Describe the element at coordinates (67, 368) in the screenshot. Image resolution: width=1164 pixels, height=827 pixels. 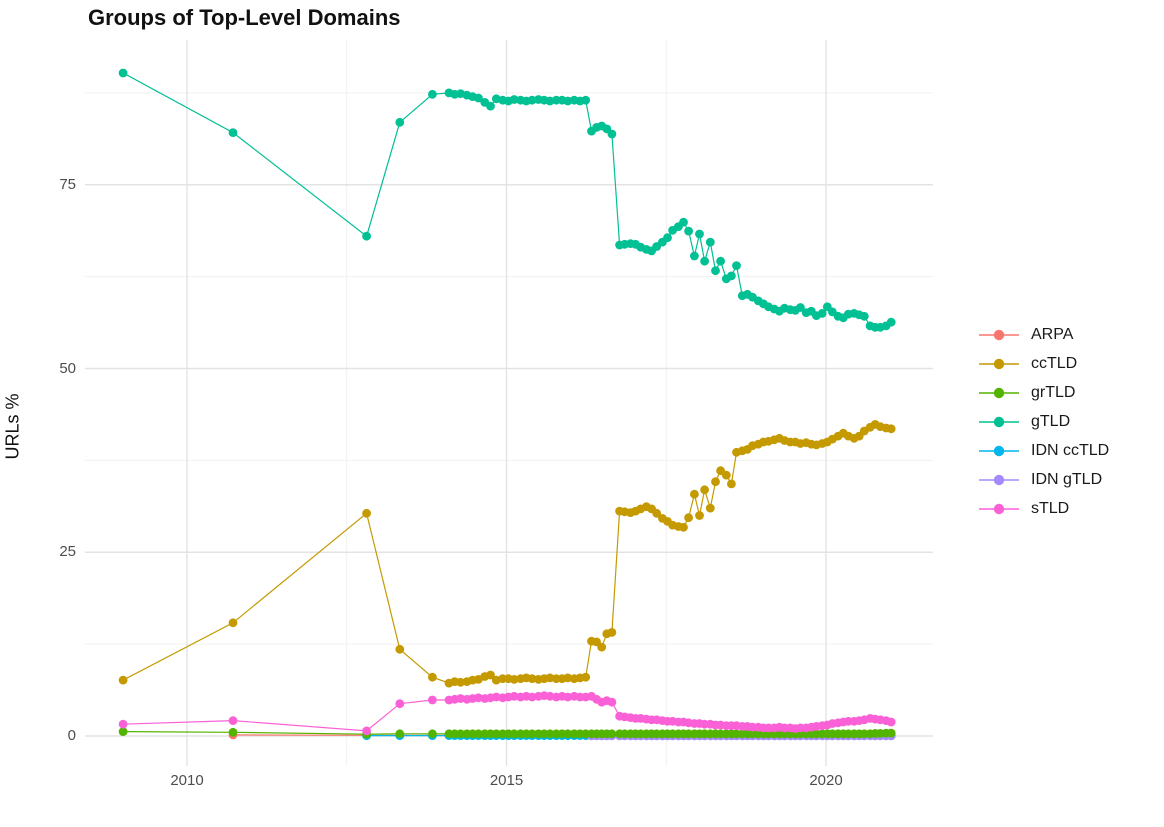
I see `y-tick-label: 50` at that location.